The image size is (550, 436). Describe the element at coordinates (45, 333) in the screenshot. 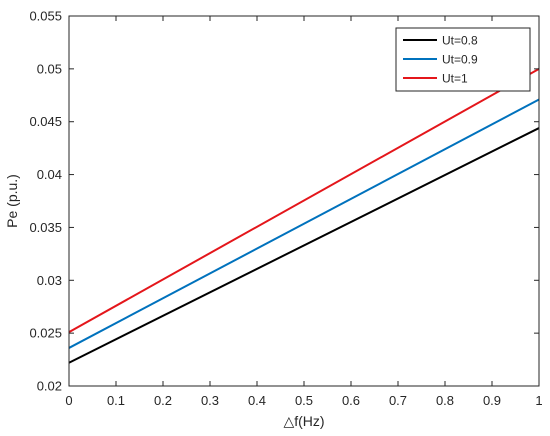

I see `y-tick-label: 0.025` at that location.